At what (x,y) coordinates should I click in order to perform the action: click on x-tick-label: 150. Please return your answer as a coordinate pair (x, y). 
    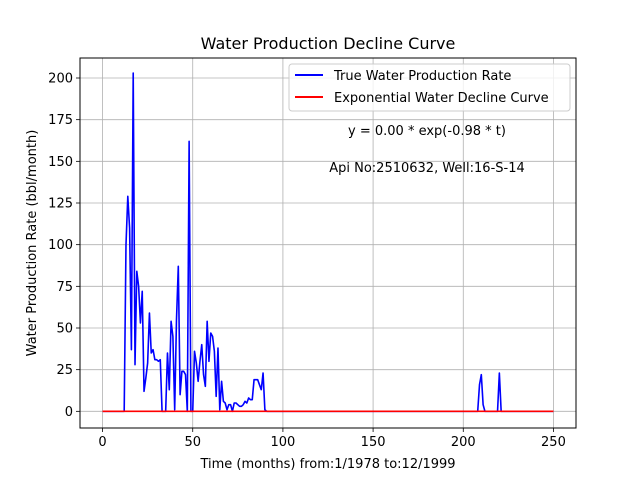
    Looking at the image, I should click on (373, 442).